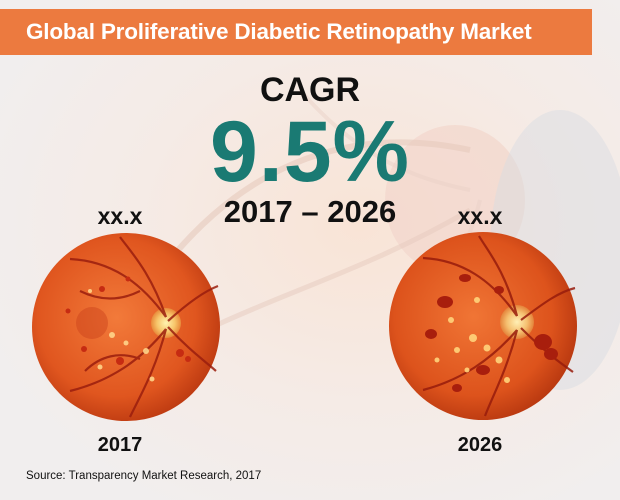 This screenshot has width=620, height=500. What do you see at coordinates (310, 211) in the screenshot?
I see `forecast-period: 2017 – 2026` at bounding box center [310, 211].